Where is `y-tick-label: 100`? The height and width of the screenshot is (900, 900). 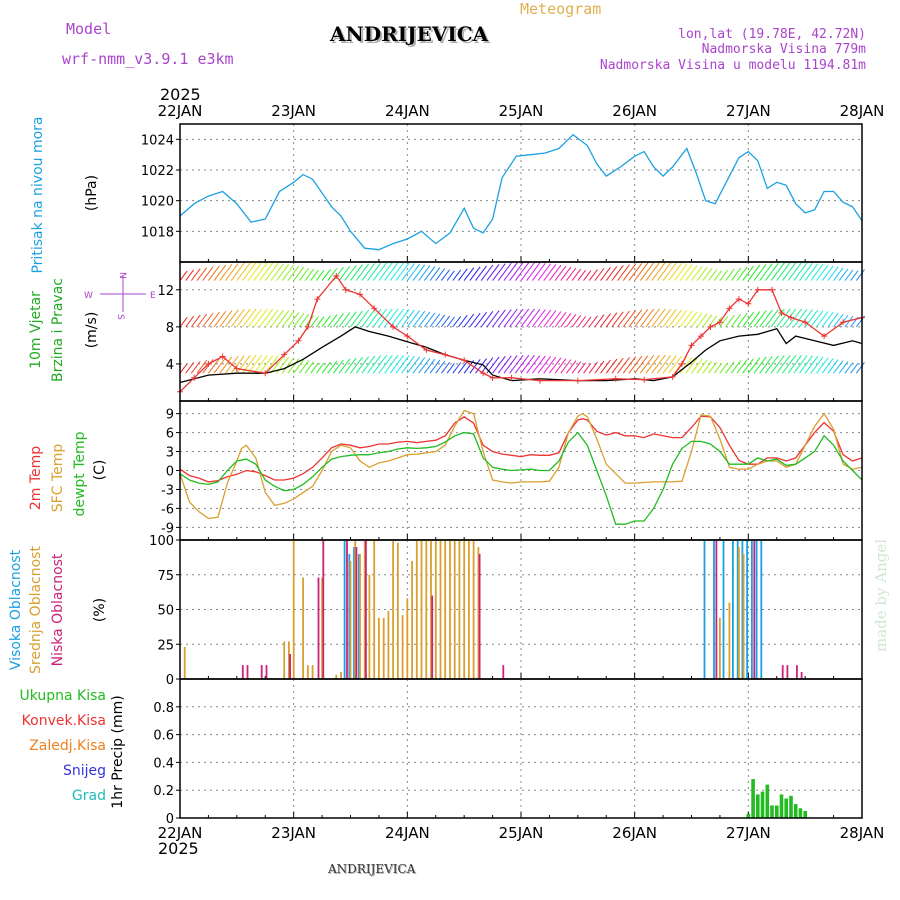
y-tick-label: 100 is located at coordinates (161, 541).